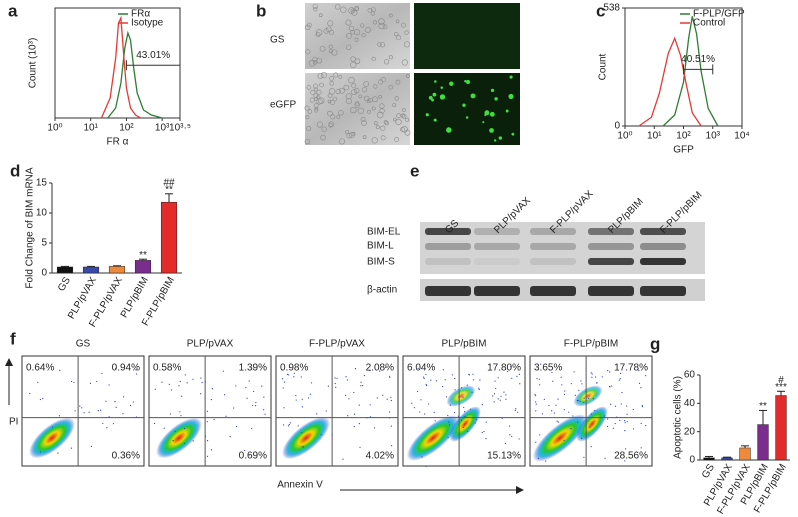 This screenshot has height=517, width=798. Describe the element at coordinates (678, 417) in the screenshot. I see `y-axis-label: Apoptotic cells (%)` at that location.